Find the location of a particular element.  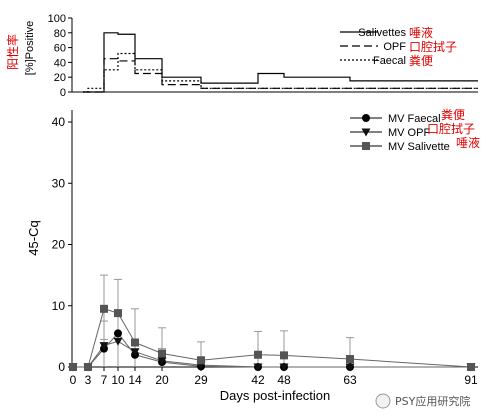

top-y-axis-label-zh: 阳性率 is located at coordinates (12, 52).